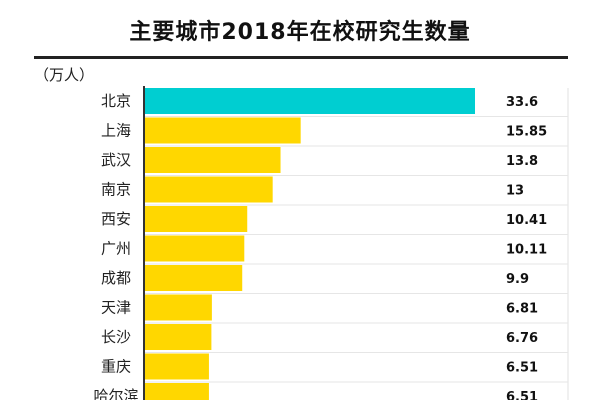 This screenshot has width=600, height=400. Describe the element at coordinates (526, 250) in the screenshot. I see `value-label: 10.11` at that location.